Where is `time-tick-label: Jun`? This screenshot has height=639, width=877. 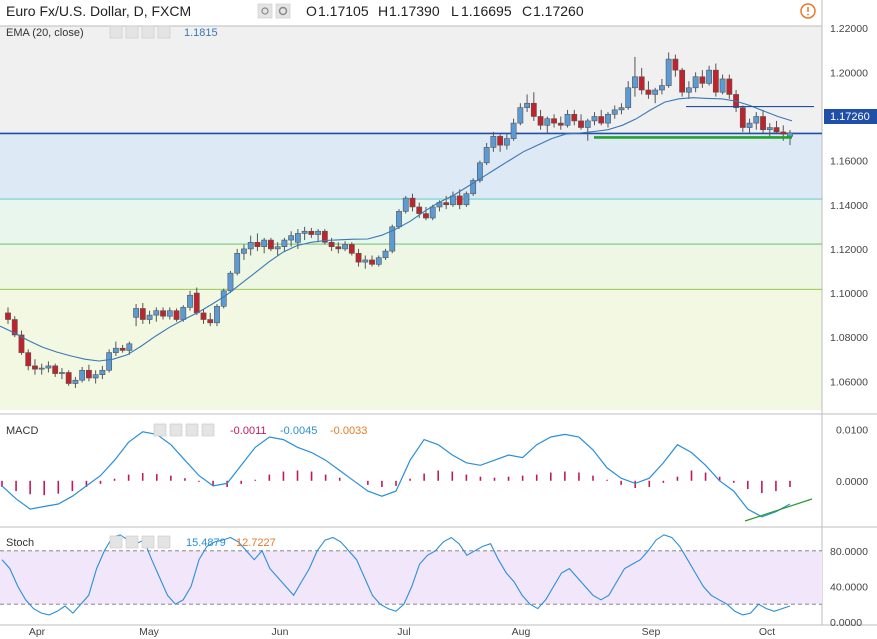
time-tick-label: Jun is located at coordinates (280, 632).